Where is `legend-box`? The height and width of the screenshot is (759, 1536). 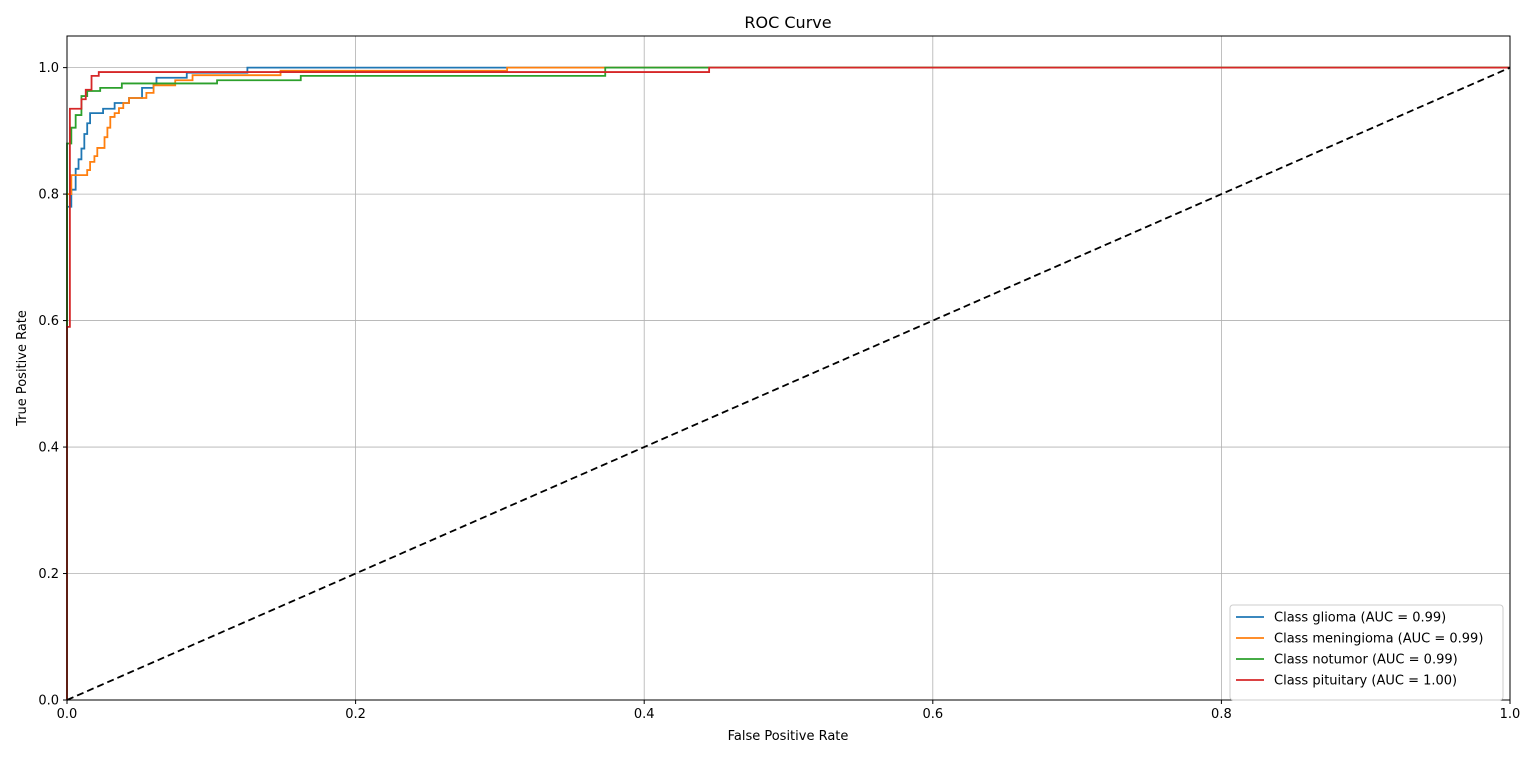
legend-box is located at coordinates (1366, 652).